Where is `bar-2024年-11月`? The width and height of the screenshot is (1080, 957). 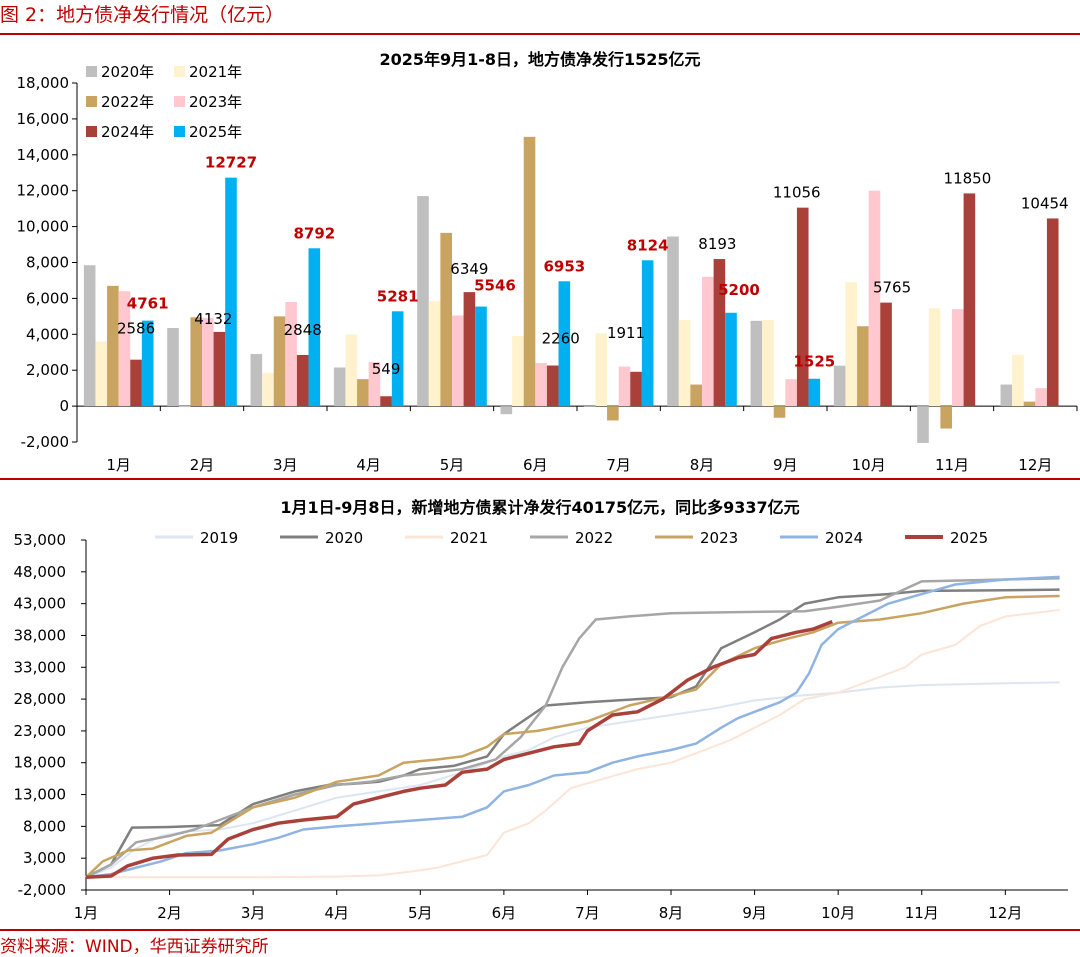
bar-2024年-11月 is located at coordinates (969, 300).